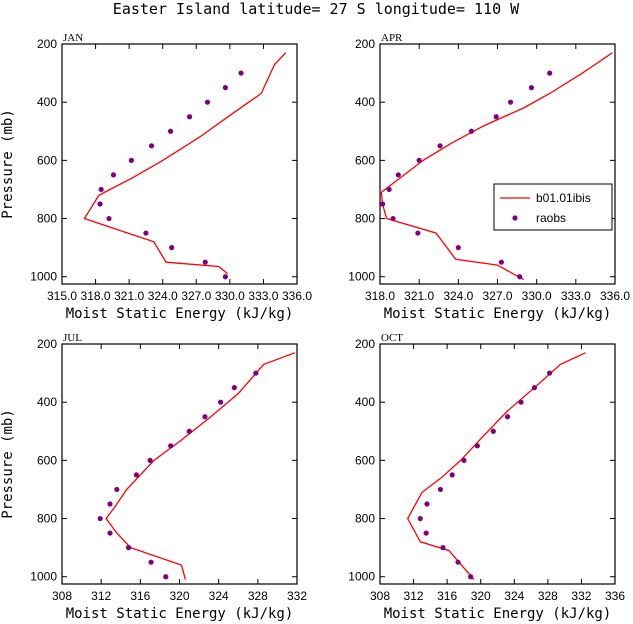 Image resolution: width=633 pixels, height=624 pixels. I want to click on x-axis-label-oct: Moist Static Energy (kJ/kg), so click(498, 614).